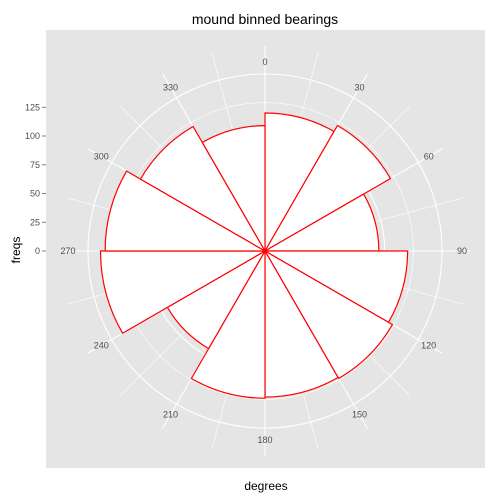  Describe the element at coordinates (428, 346) in the screenshot. I see `angle-tick-label: 120` at that location.